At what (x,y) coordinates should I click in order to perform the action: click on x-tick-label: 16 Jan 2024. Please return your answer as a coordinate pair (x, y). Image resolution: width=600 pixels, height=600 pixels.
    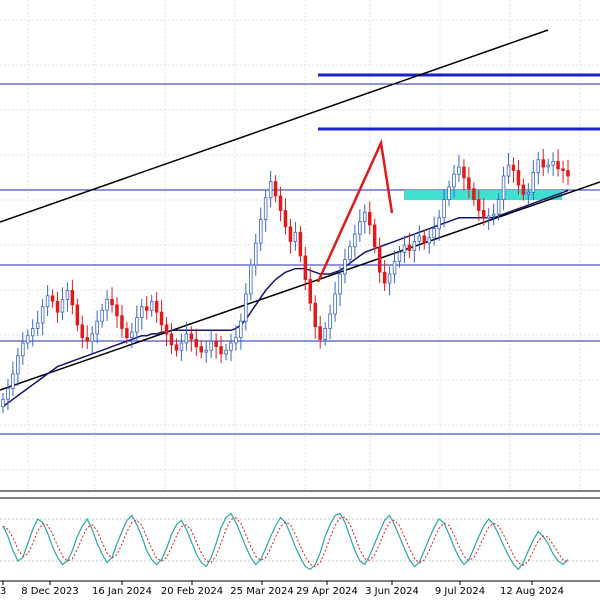
    Looking at the image, I should click on (122, 591).